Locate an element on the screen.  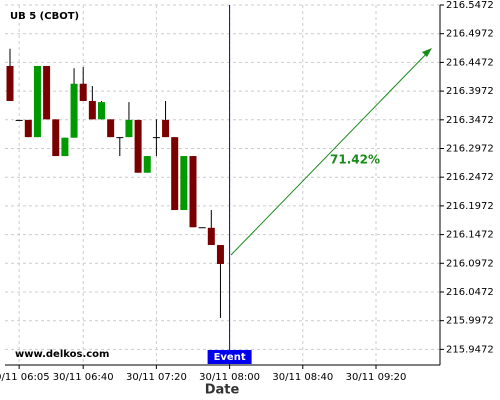
y-tick-label: 216.4972 is located at coordinates (470, 34).